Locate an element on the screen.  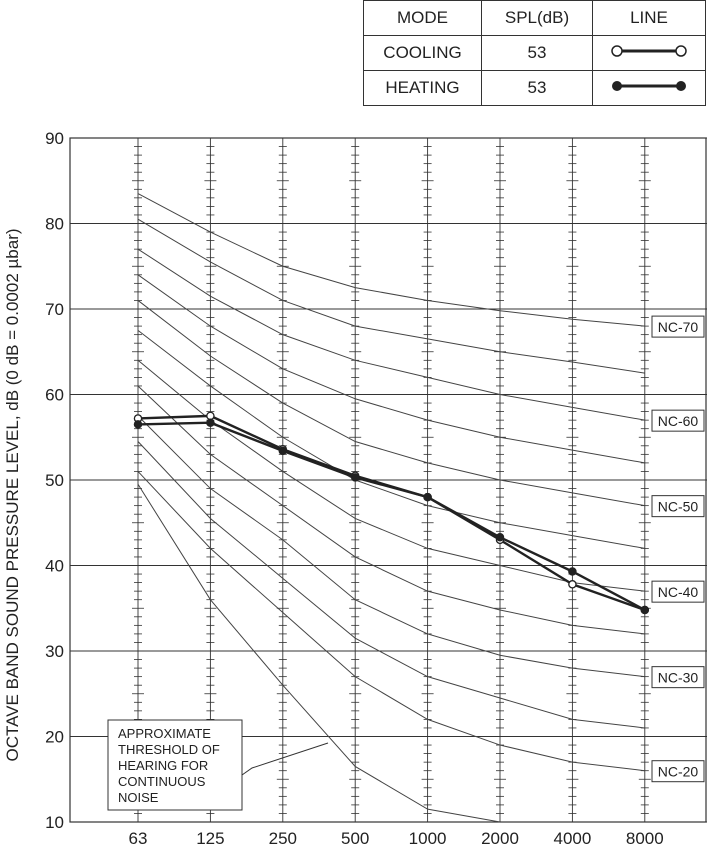
nc-label: NC-30 is located at coordinates (678, 678).